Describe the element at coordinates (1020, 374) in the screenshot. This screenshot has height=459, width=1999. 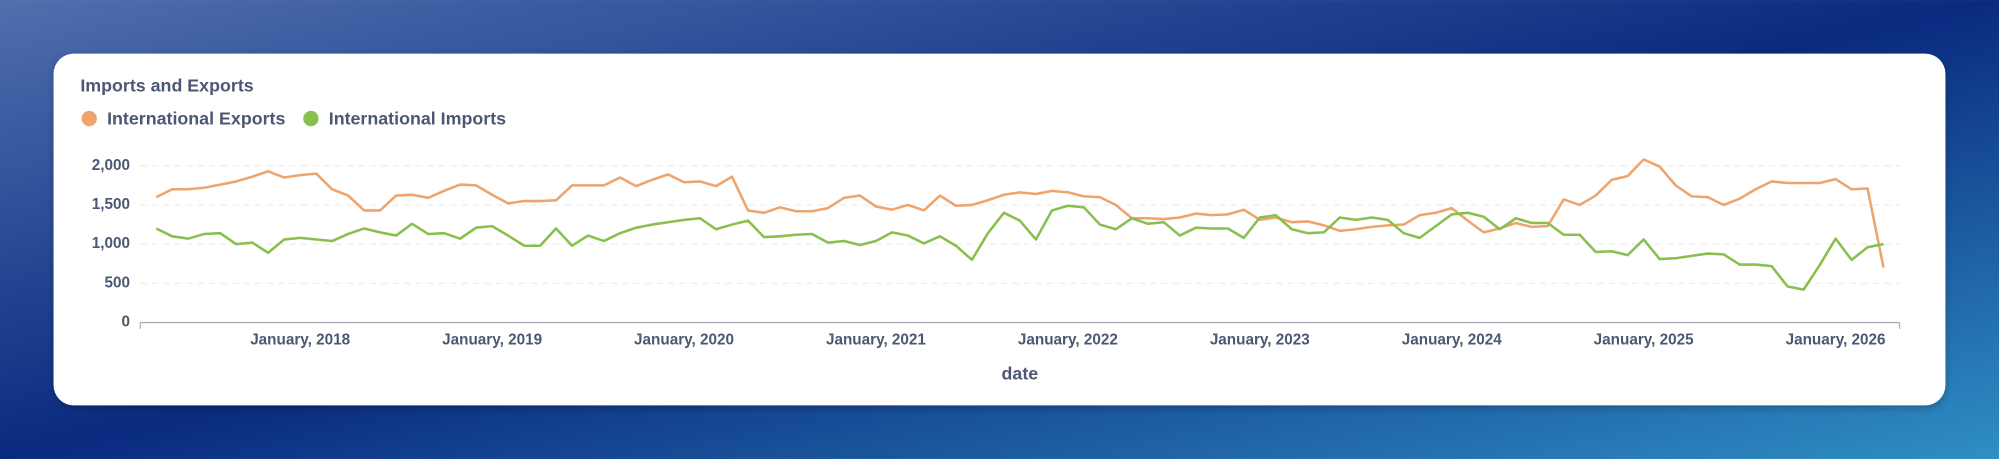
I see `x-axis-label: date` at that location.